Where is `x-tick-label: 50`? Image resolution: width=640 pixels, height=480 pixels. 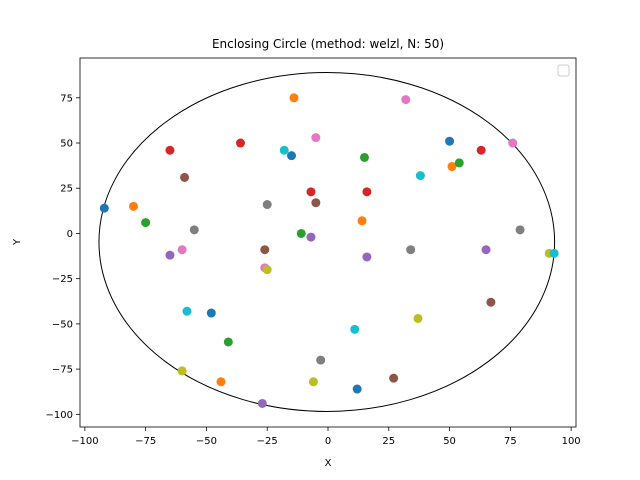 x-tick-label: 50 is located at coordinates (449, 441).